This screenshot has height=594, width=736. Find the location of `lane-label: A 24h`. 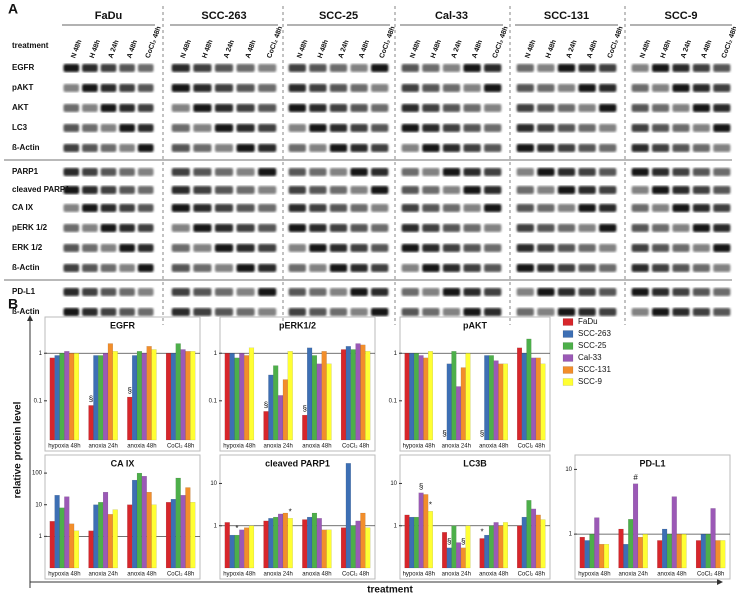

lane-label: A 24h is located at coordinates (344, 49).